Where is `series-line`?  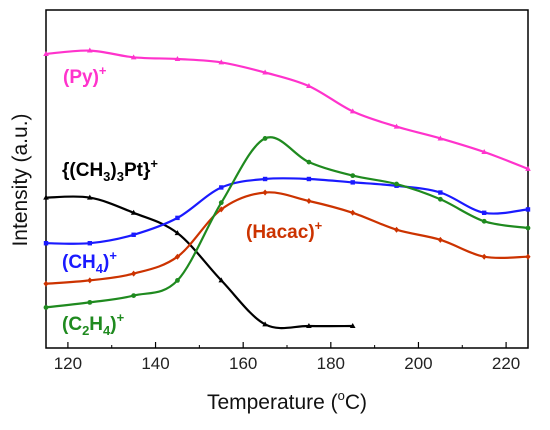
series-line is located at coordinates (287, 211).